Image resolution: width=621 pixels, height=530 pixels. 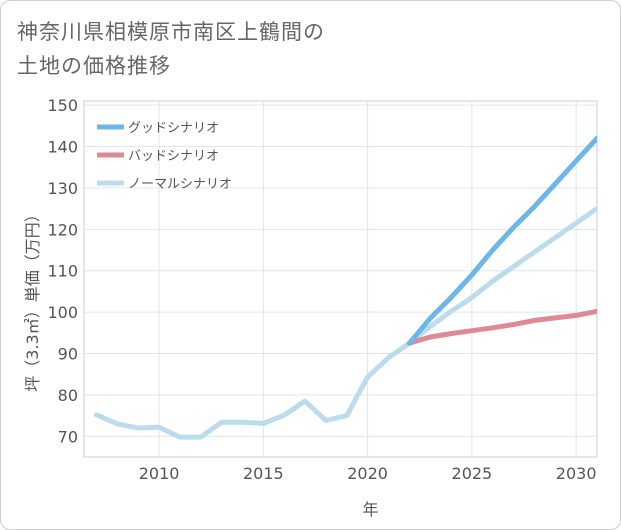 I want to click on series-line-bad, so click(x=501, y=327).